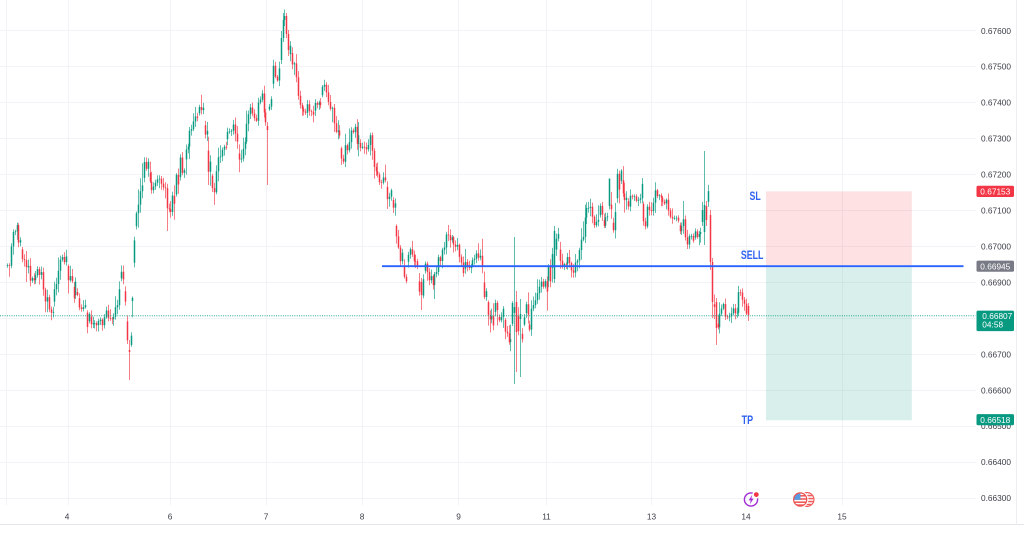 Image resolution: width=1024 pixels, height=537 pixels. What do you see at coordinates (266, 517) in the screenshot?
I see `svg-text: 7` at bounding box center [266, 517].